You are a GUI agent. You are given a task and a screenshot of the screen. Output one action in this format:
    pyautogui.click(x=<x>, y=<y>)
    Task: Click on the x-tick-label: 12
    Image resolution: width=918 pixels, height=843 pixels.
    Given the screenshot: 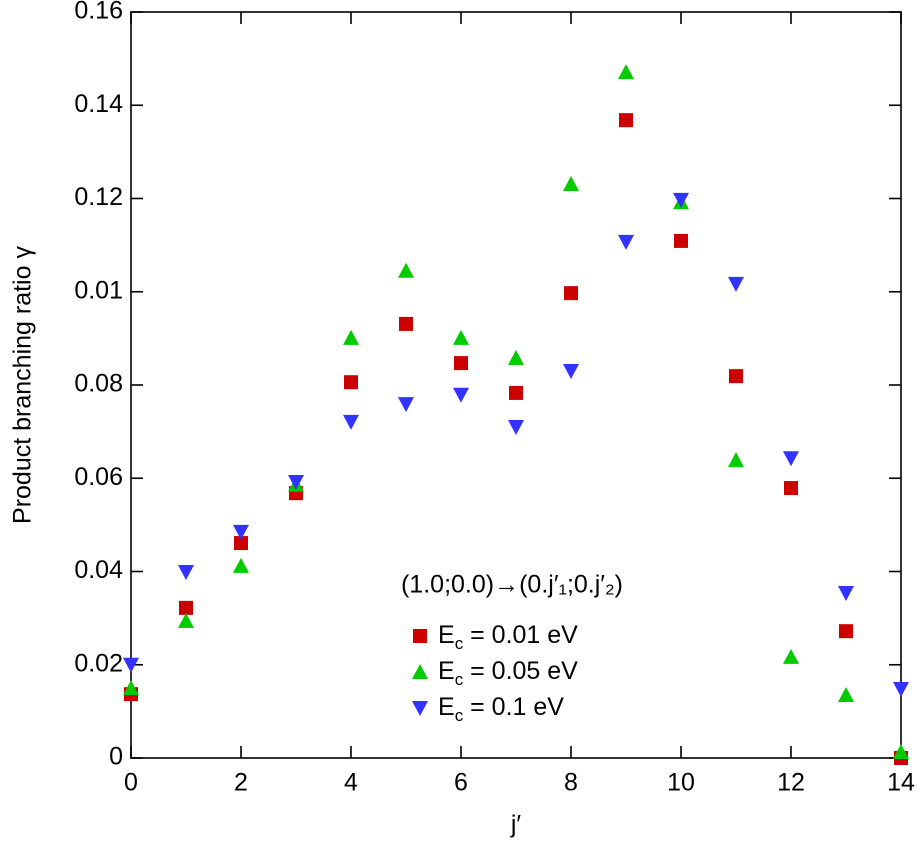 What is the action you would take?
    pyautogui.click(x=791, y=783)
    